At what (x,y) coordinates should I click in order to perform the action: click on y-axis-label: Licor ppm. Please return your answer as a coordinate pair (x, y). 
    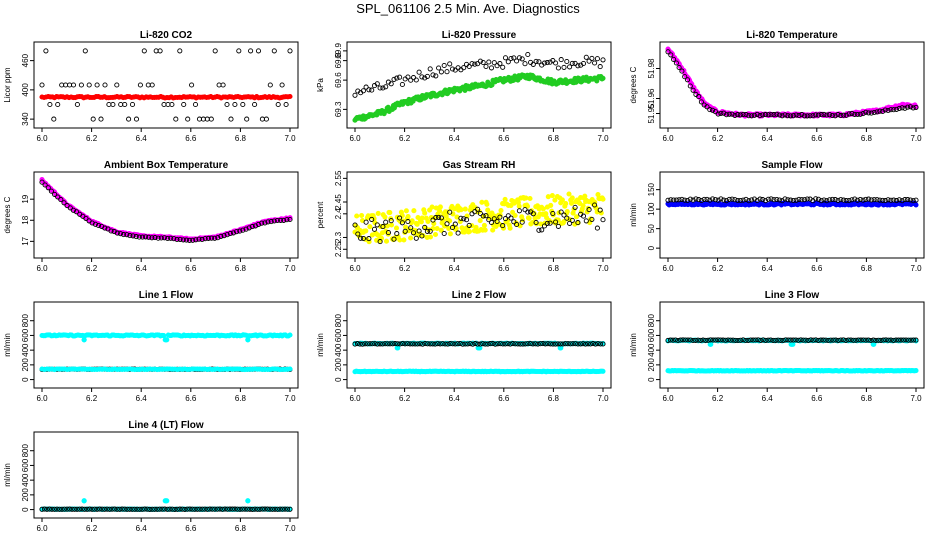
    Looking at the image, I should click on (7, 84).